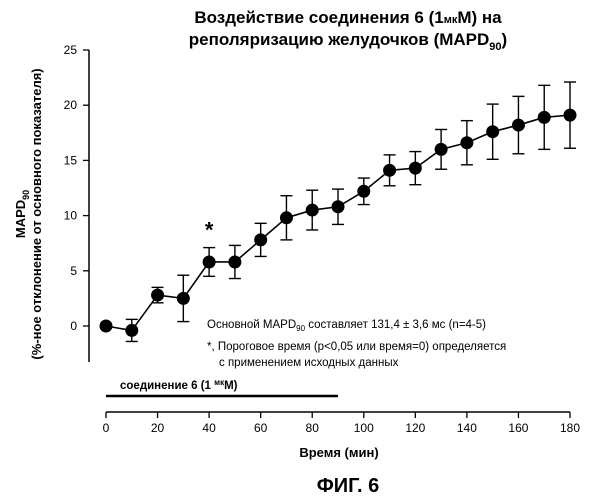 The height and width of the screenshot is (500, 594). What do you see at coordinates (71, 216) in the screenshot?
I see `y-tick-label: 10` at bounding box center [71, 216].